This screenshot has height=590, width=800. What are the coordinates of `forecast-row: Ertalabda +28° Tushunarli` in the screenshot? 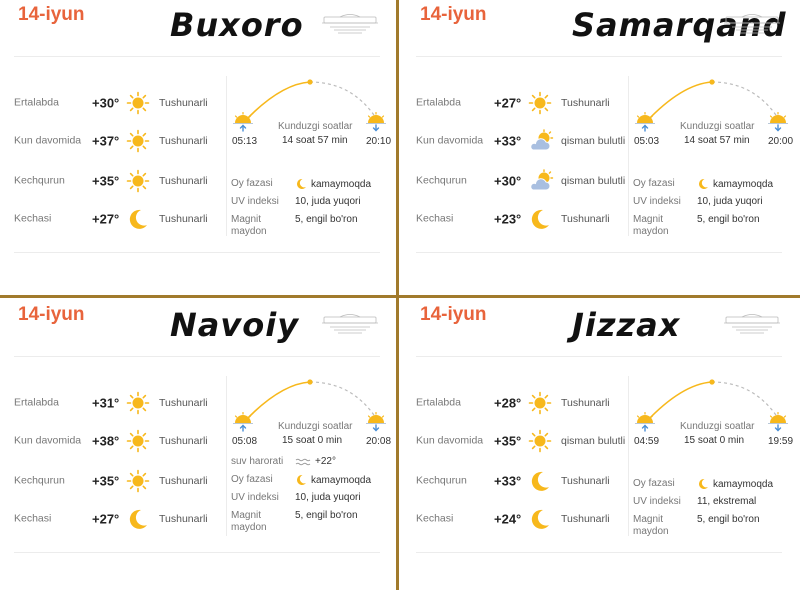 It's located at (522, 403).